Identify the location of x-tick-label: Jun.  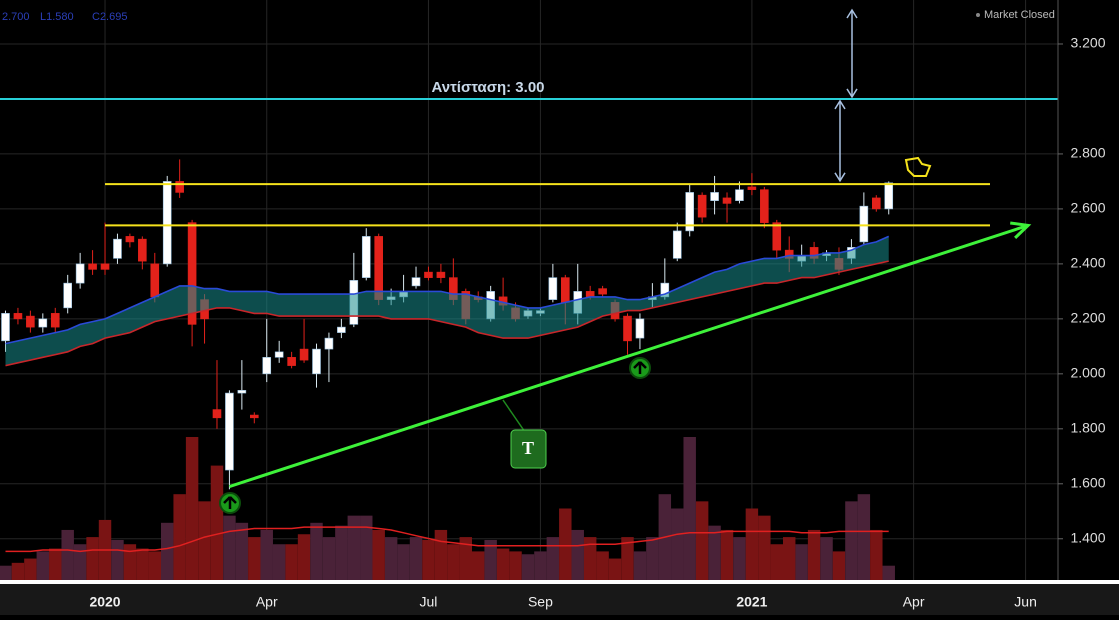
(1025, 602).